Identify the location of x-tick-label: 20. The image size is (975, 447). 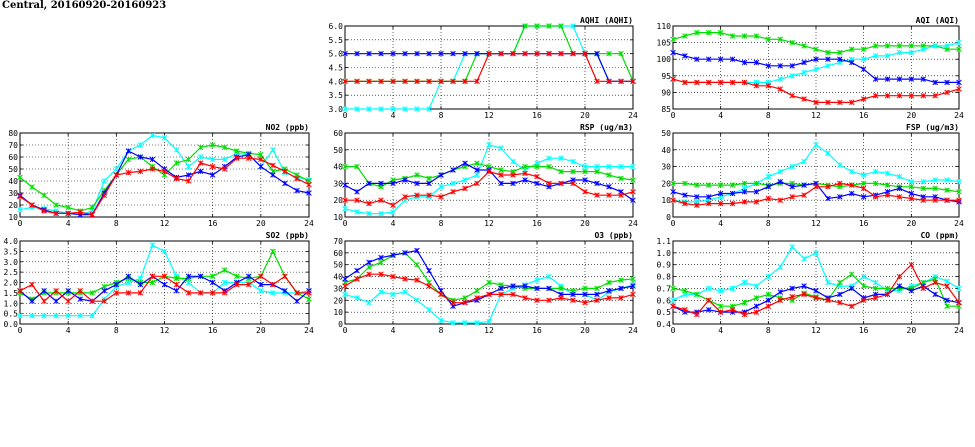
(261, 330).